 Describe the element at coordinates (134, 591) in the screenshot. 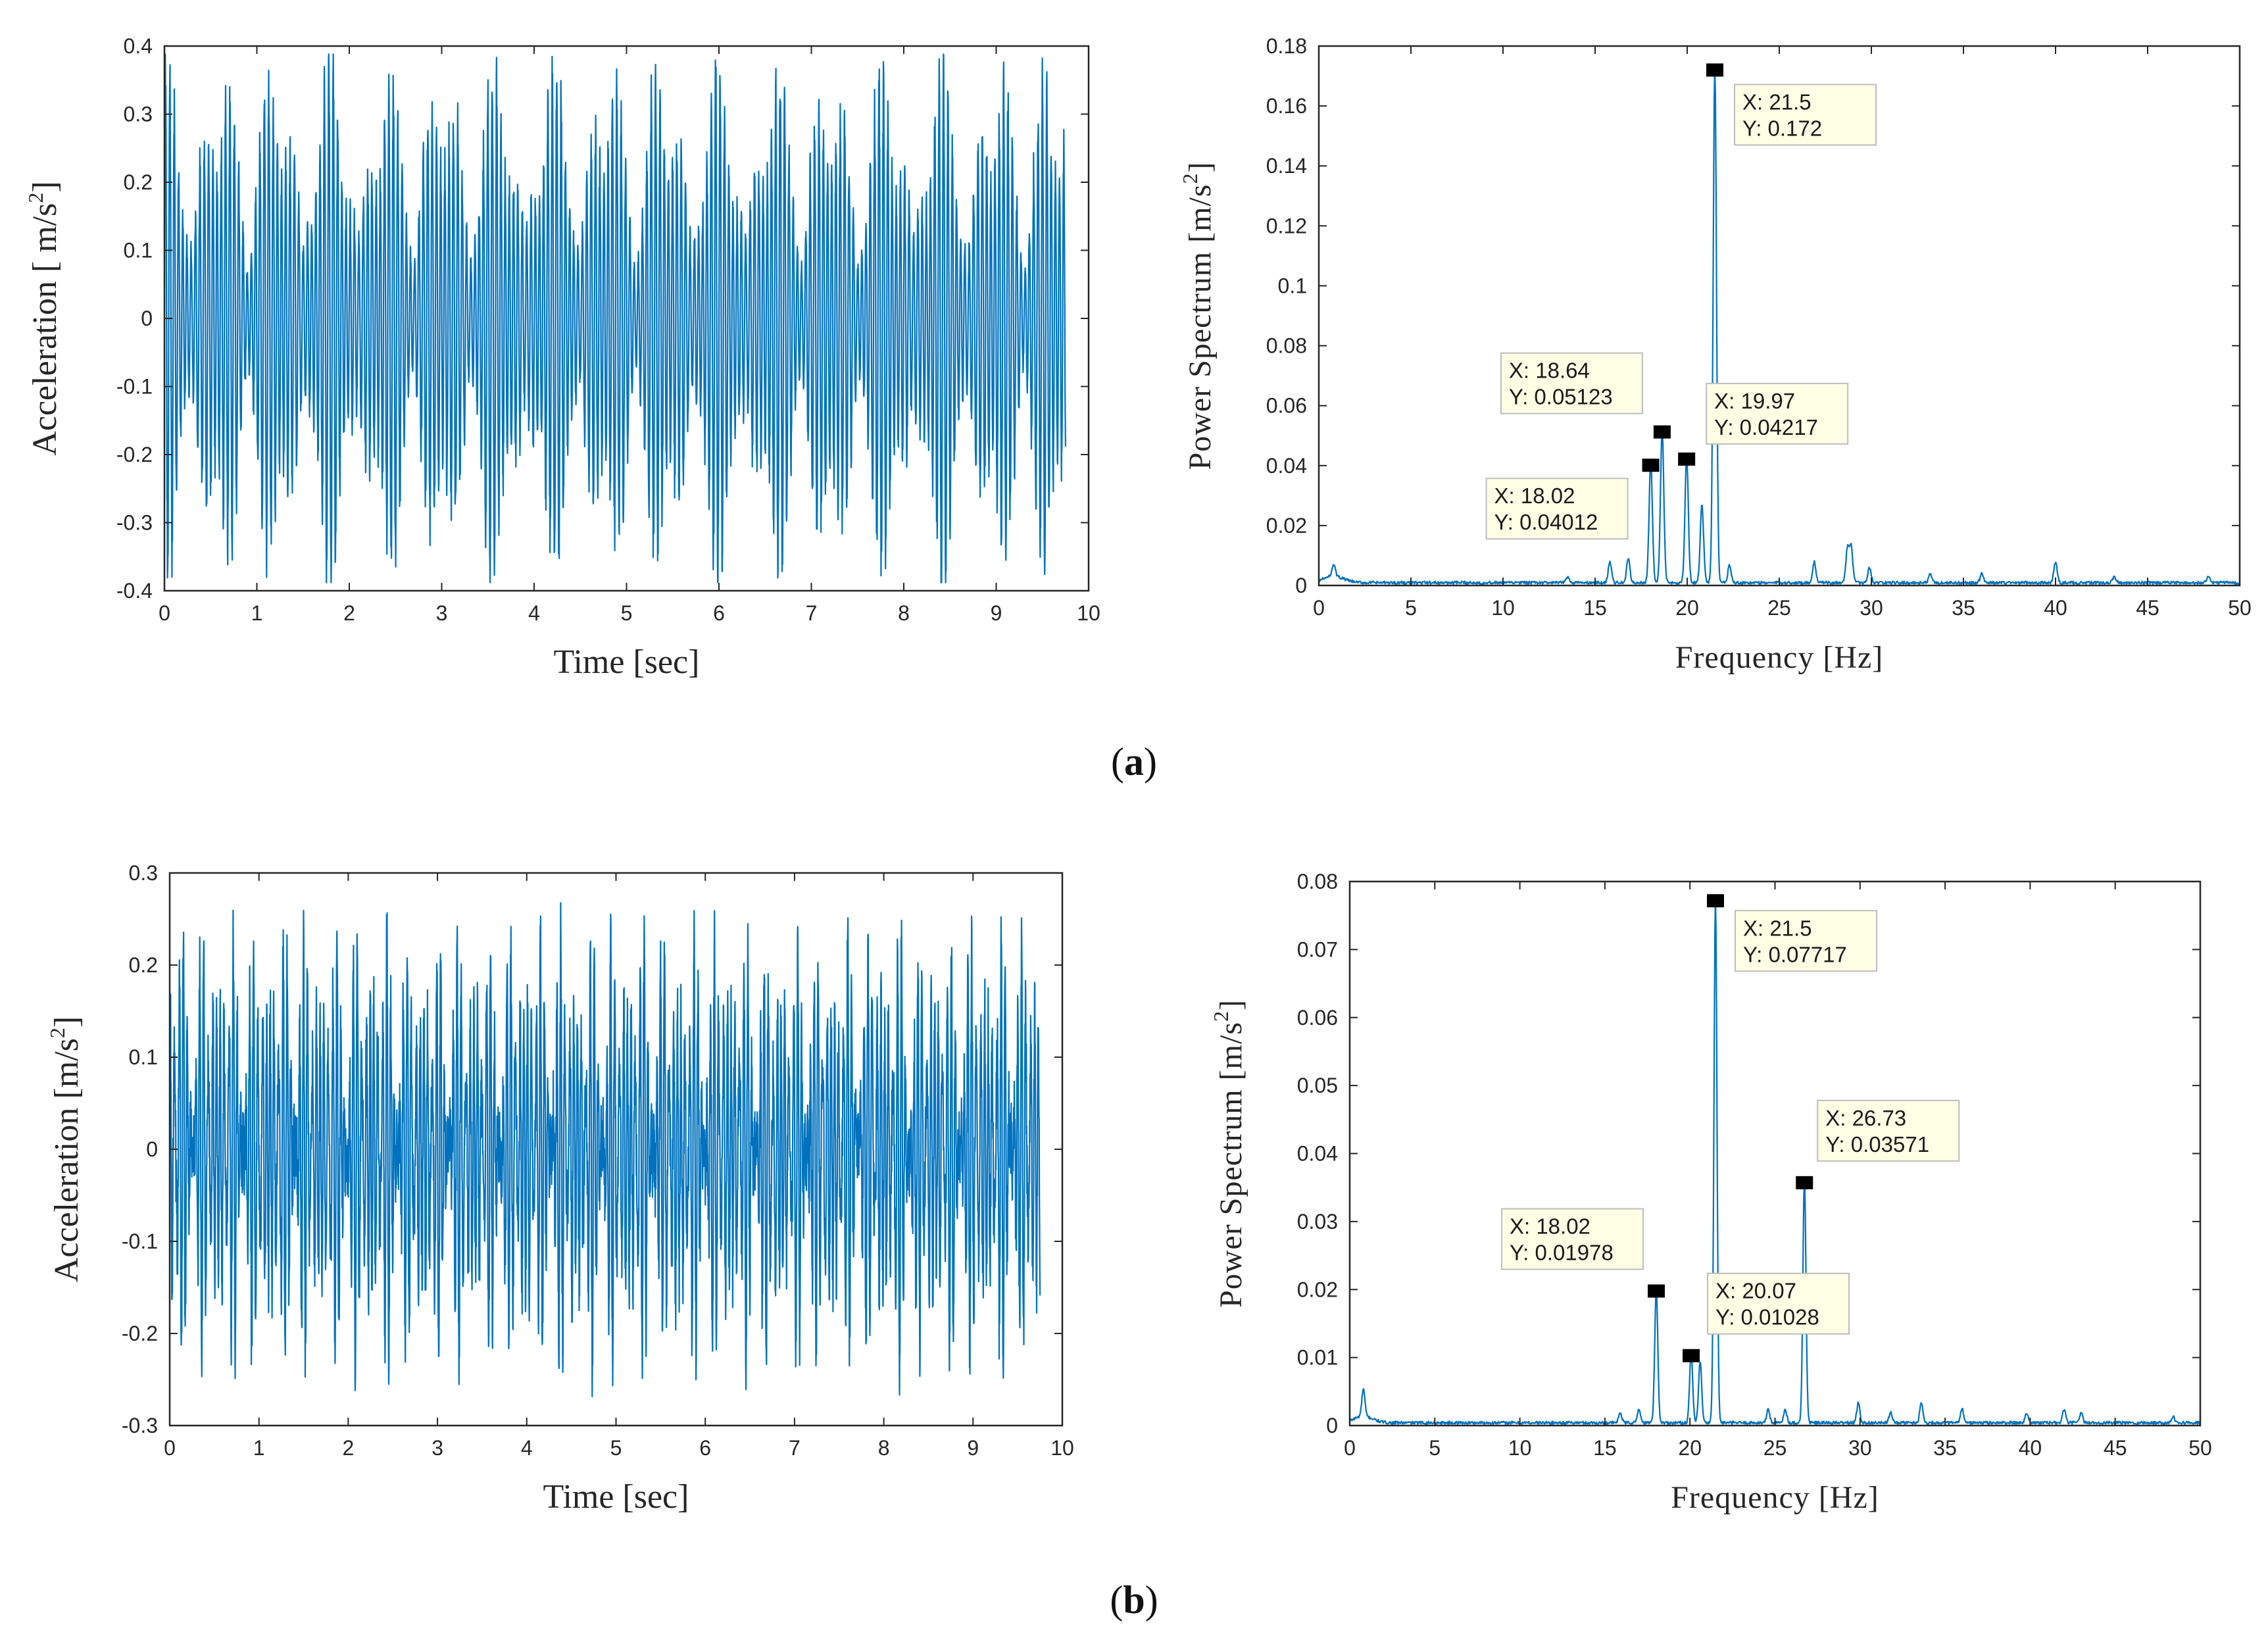

I see `y-tick-label: -0.4` at that location.